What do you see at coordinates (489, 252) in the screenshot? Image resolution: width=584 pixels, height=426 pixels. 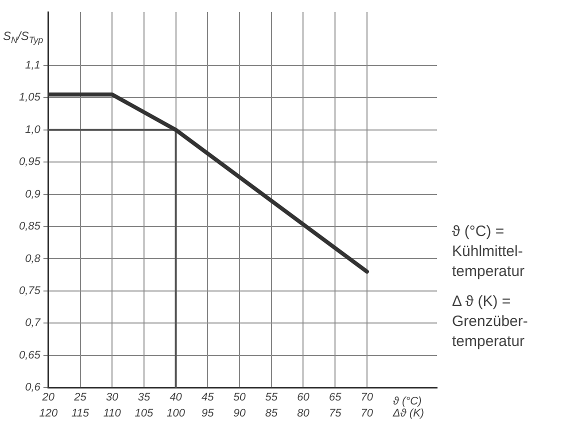 I see `text: ϑ (°C) = Kühlmittel- temperatur` at bounding box center [489, 252].